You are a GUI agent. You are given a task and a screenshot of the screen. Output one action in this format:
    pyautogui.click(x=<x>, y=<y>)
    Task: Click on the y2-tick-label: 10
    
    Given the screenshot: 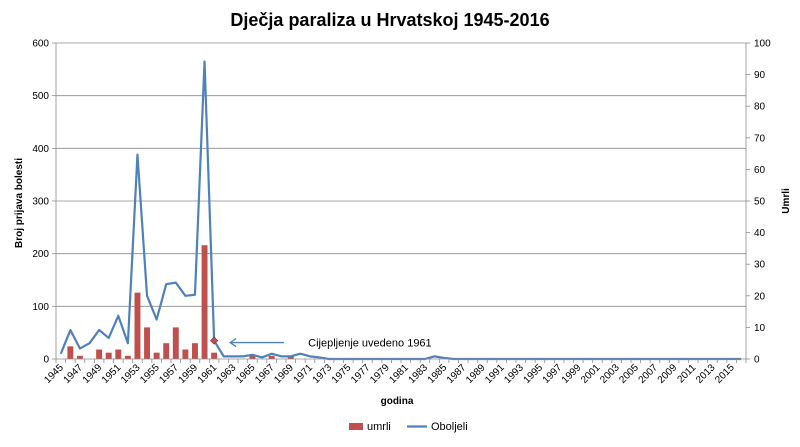 What is the action you would take?
    pyautogui.click(x=760, y=328)
    